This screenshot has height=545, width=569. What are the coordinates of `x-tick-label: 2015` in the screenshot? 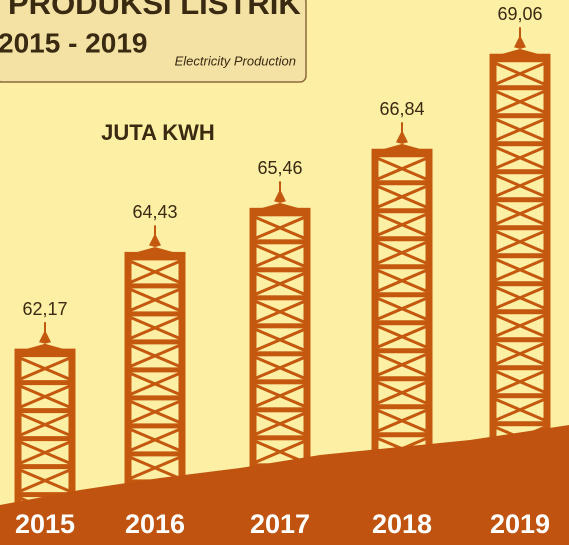 It's located at (45, 524).